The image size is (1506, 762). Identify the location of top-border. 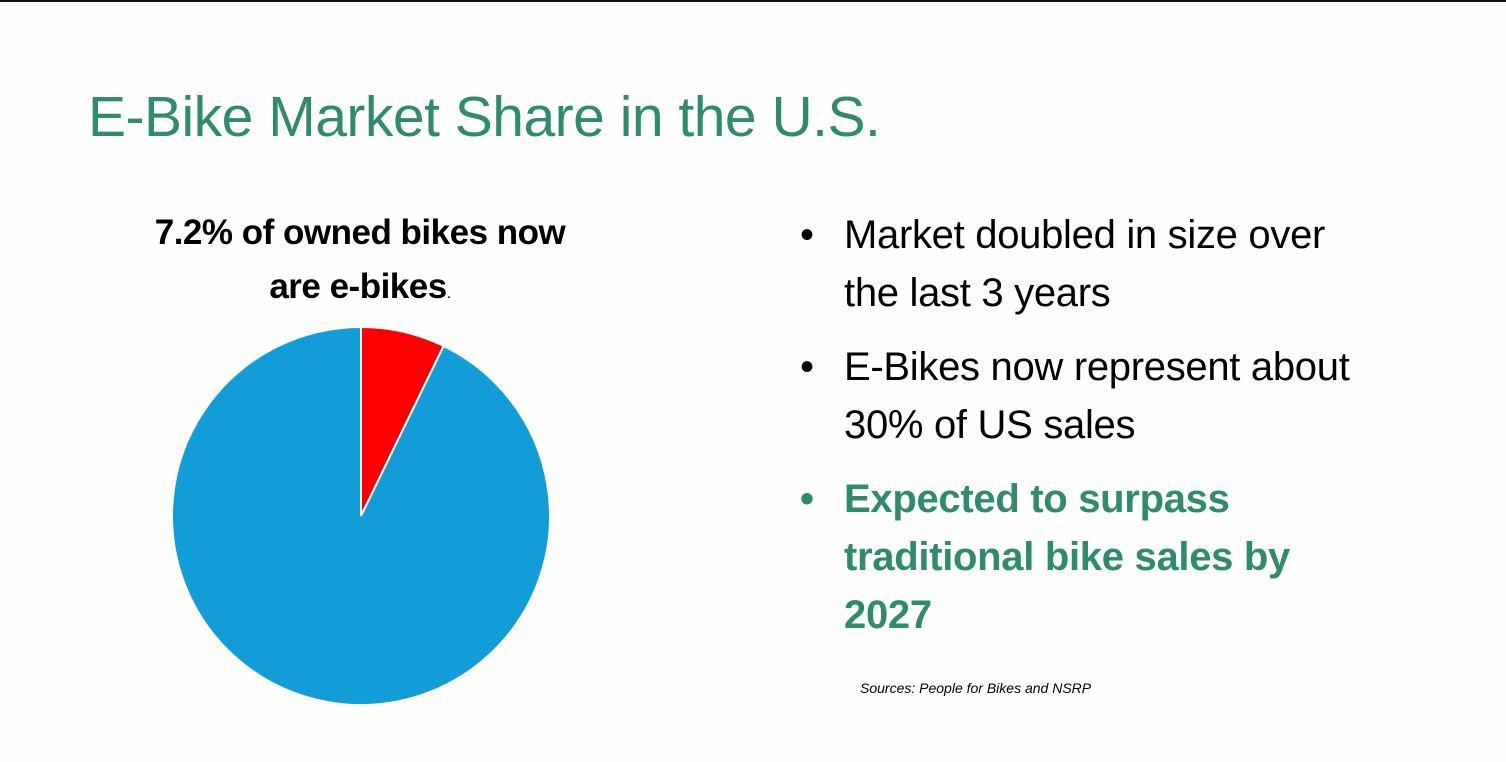
(753, 1).